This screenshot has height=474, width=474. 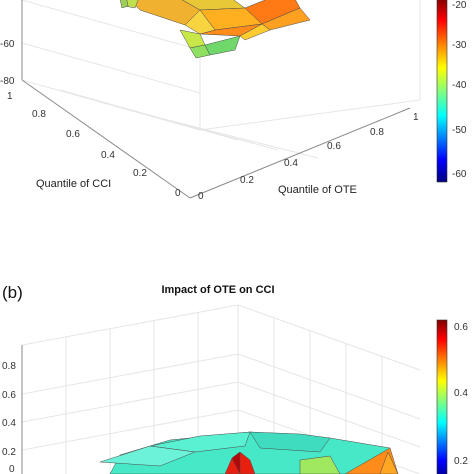 What do you see at coordinates (12, 292) in the screenshot?
I see `panel-label: (b)` at bounding box center [12, 292].